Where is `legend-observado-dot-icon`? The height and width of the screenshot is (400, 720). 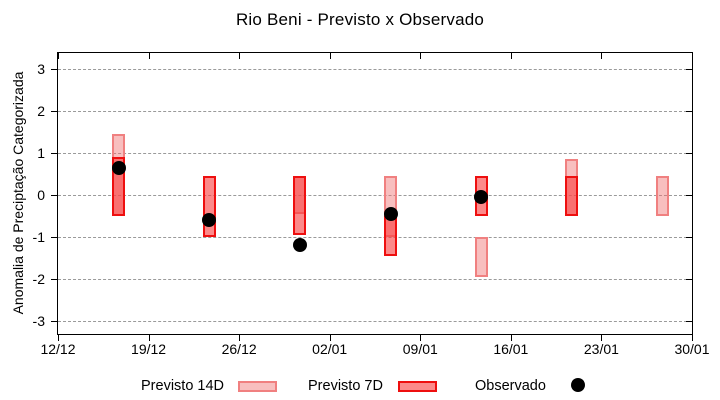 legend-observado-dot-icon is located at coordinates (578, 385).